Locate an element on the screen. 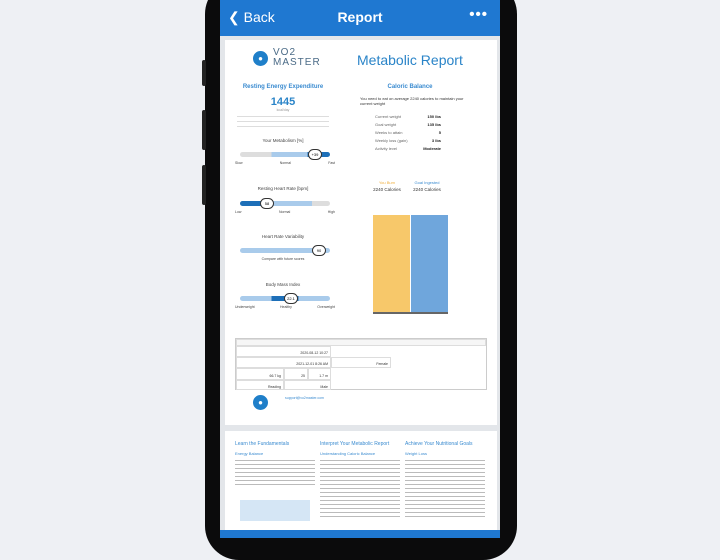 The width and height of the screenshot is (720, 560). metabolism-value: +39 is located at coordinates (315, 154).